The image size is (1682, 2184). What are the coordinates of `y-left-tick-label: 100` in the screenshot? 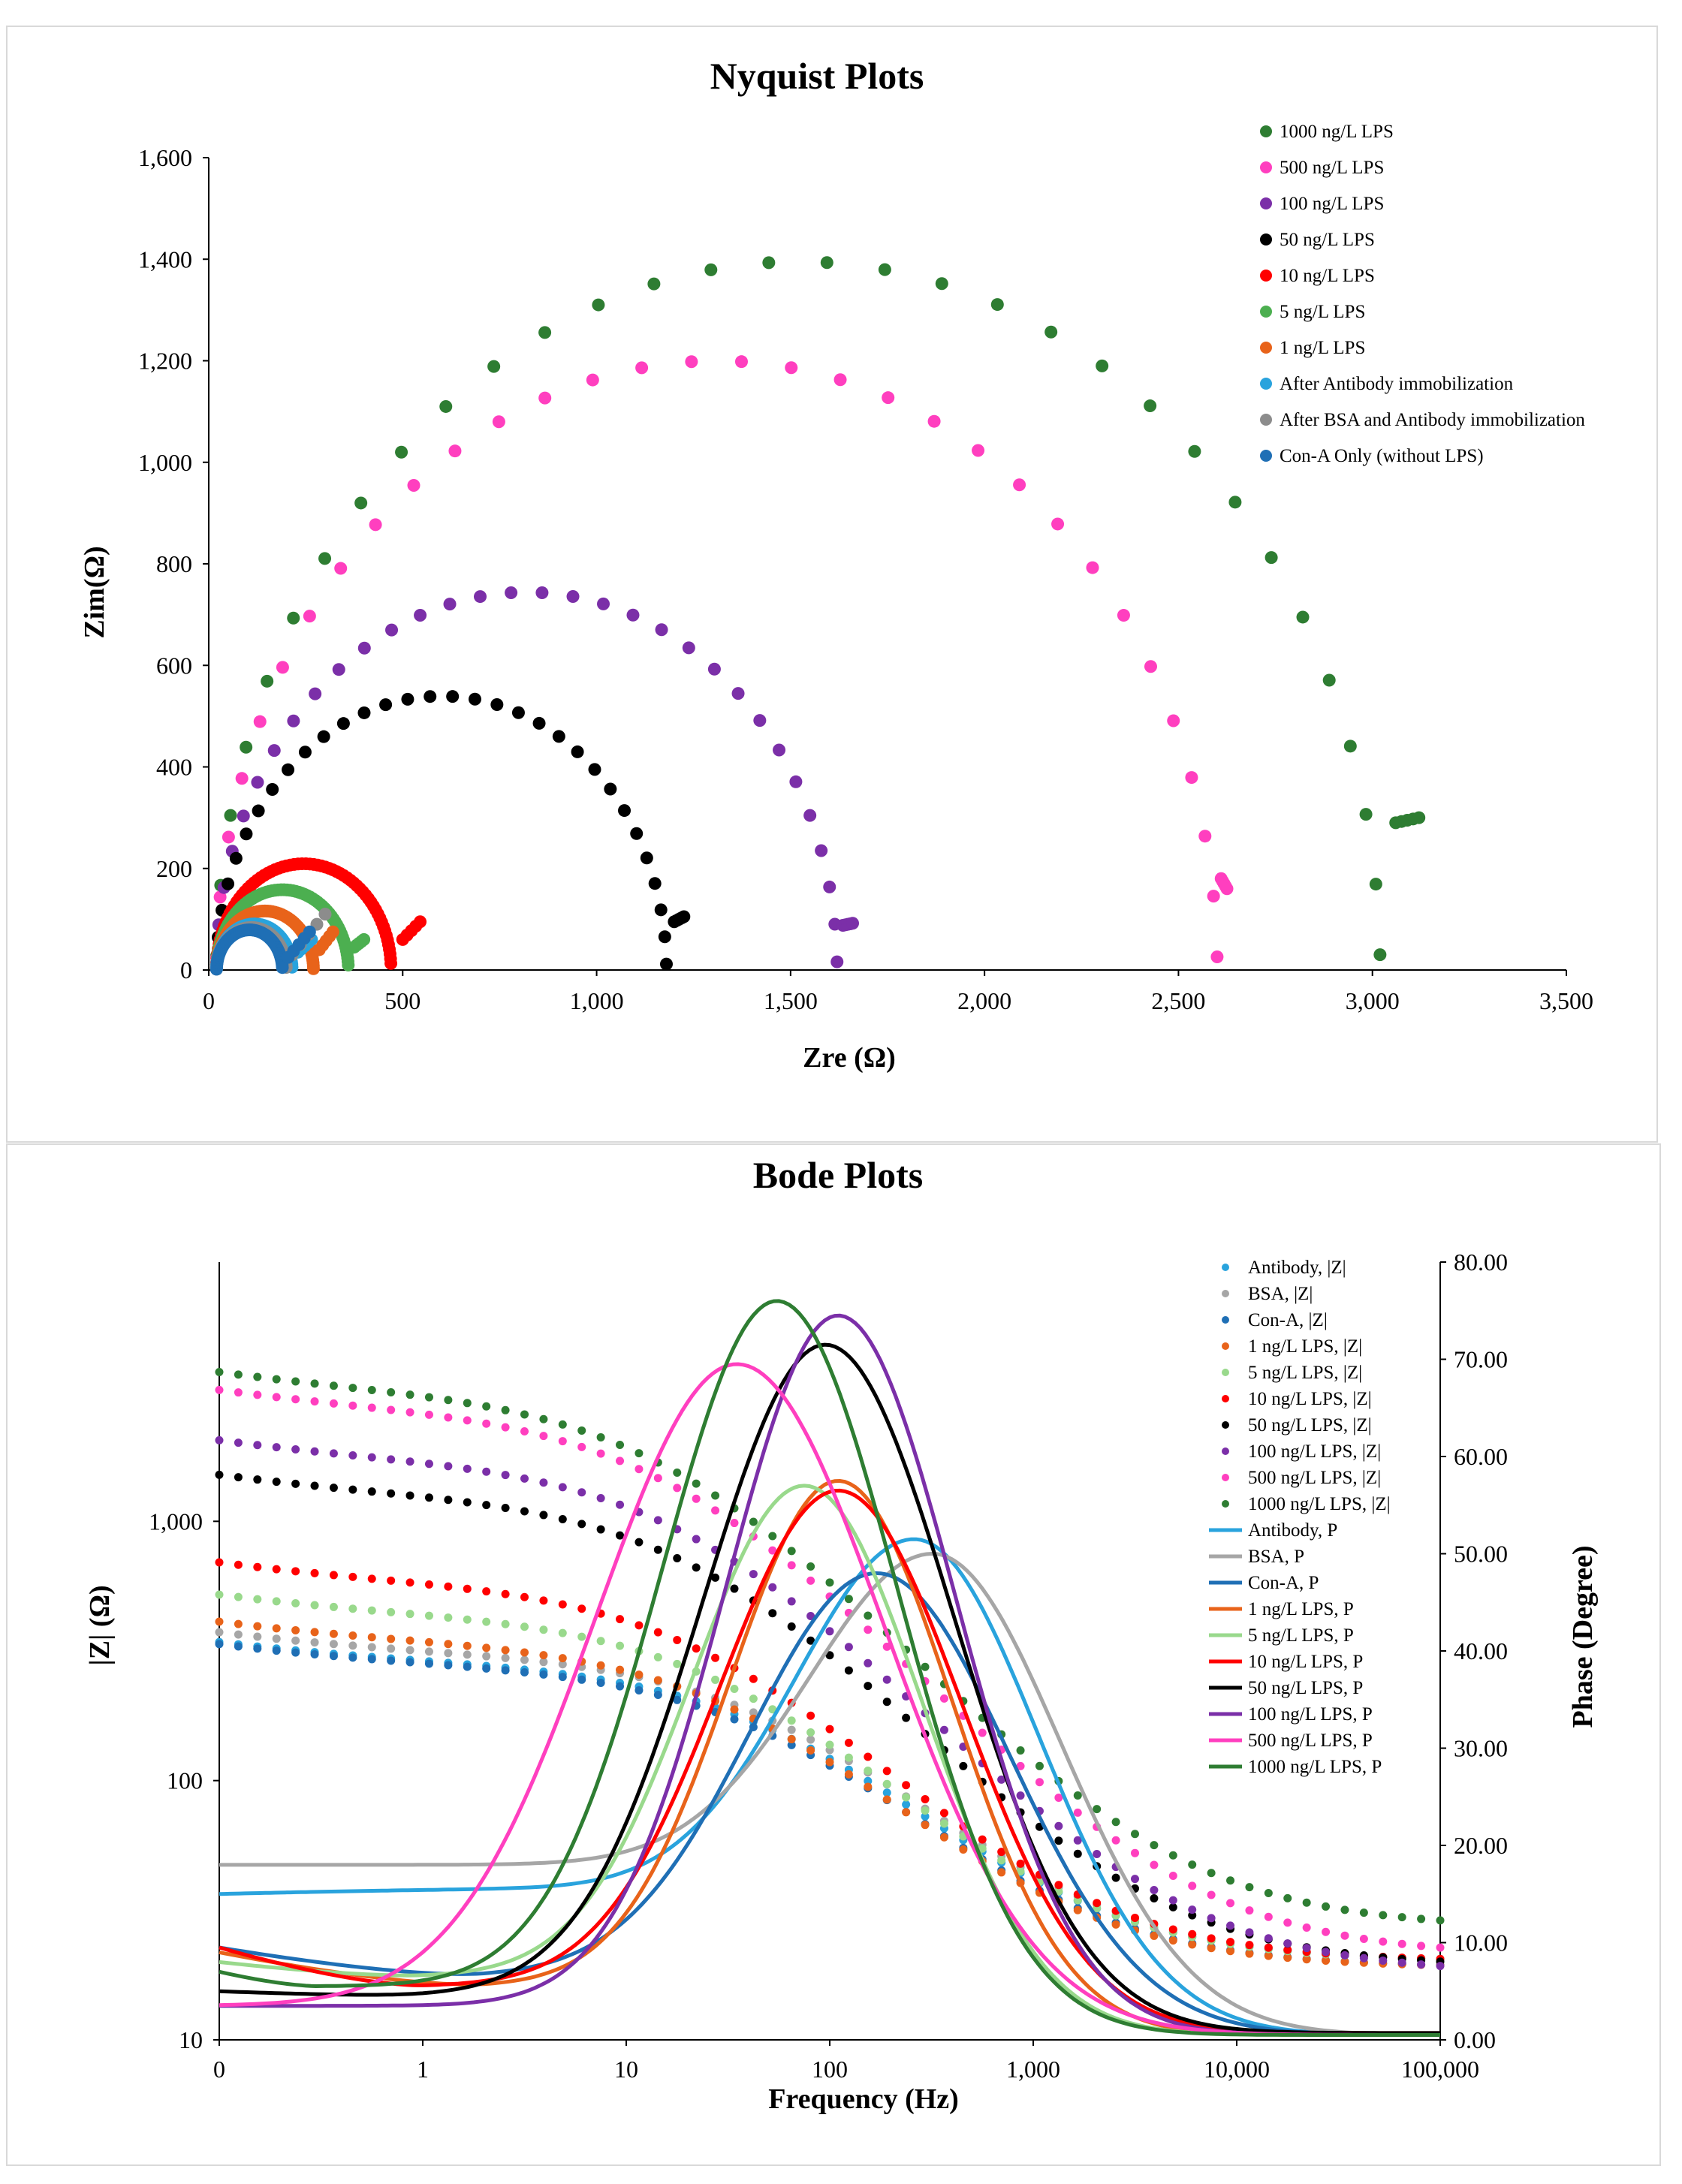 It's located at (185, 1780).